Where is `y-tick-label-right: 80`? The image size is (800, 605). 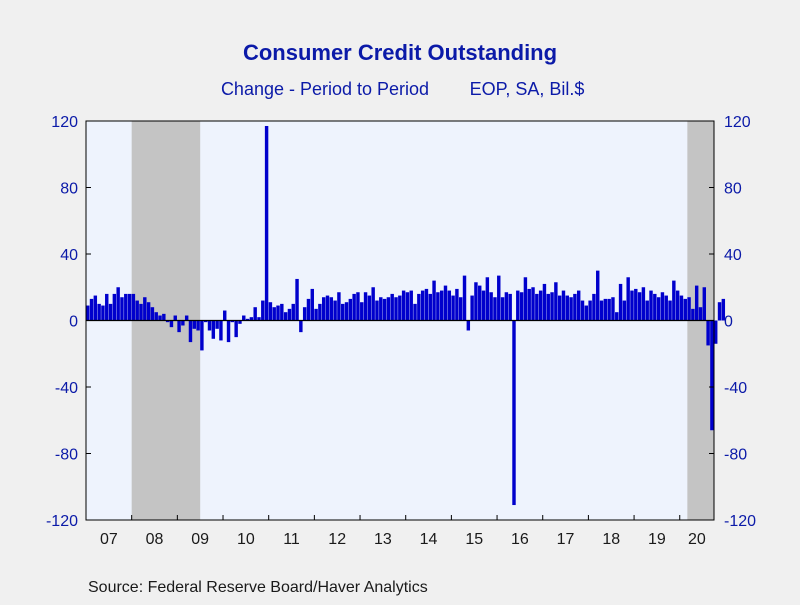 y-tick-label-right: 80 is located at coordinates (733, 189).